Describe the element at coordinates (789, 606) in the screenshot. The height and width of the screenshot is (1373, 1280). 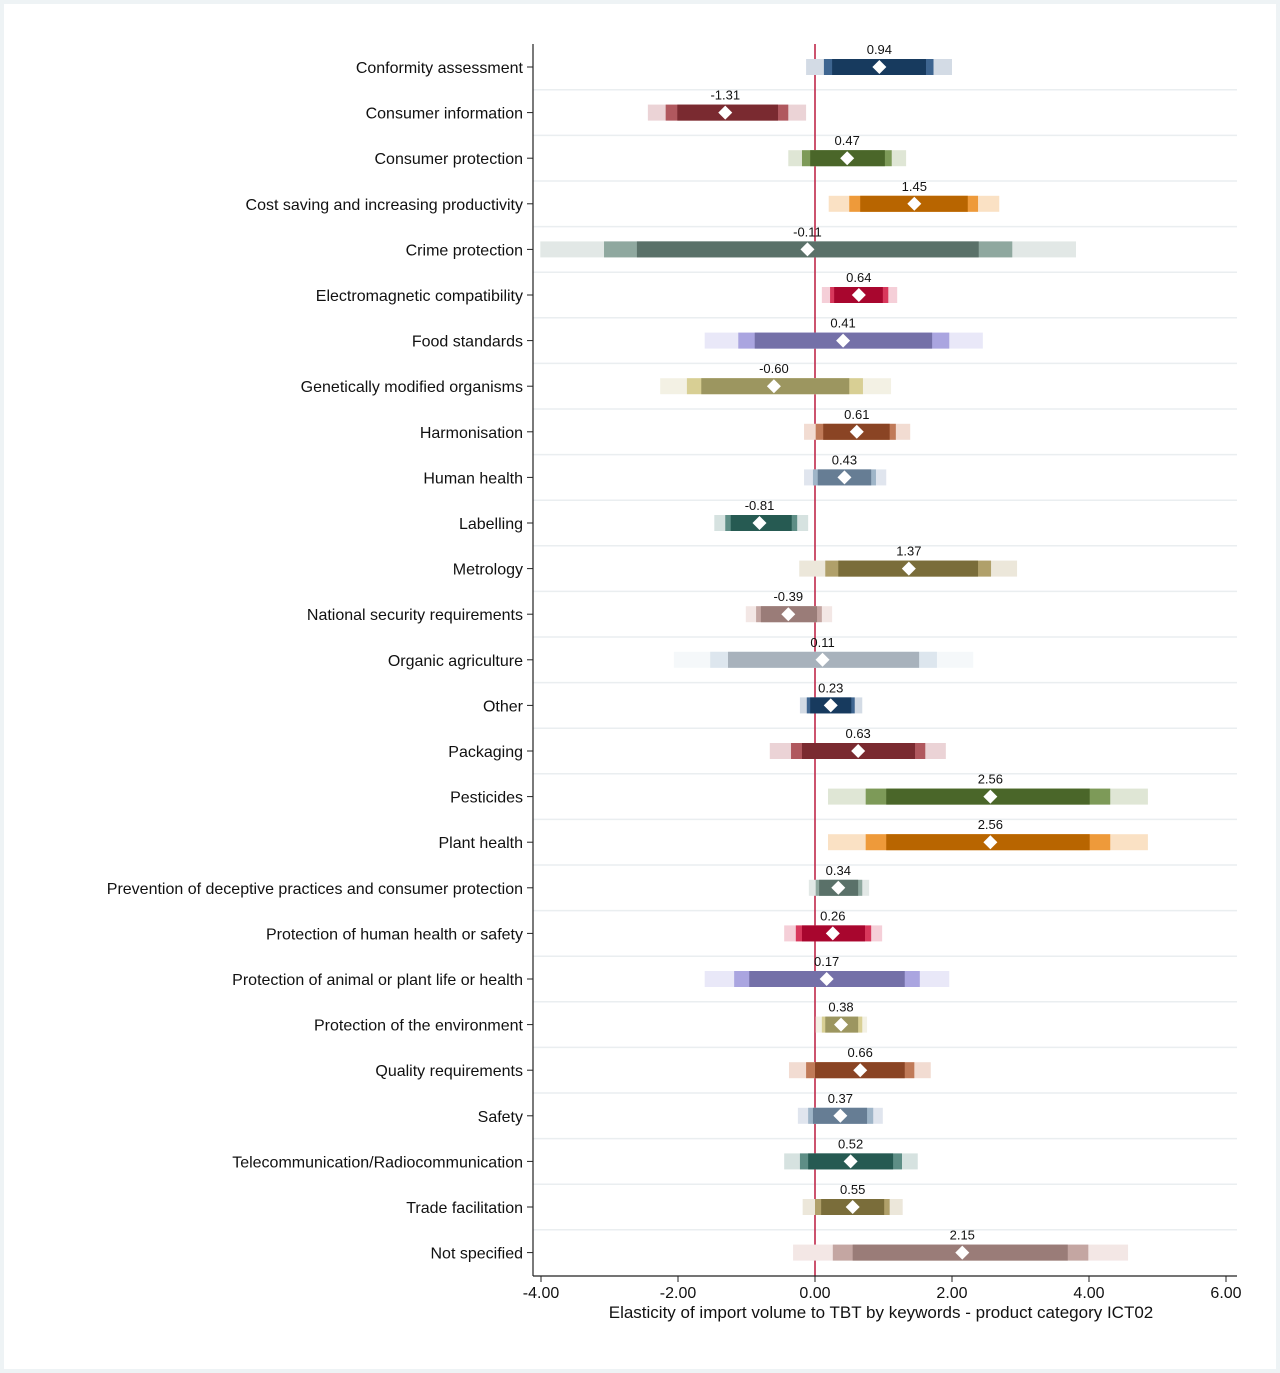
I see `row-national-security-requirements: -0.39` at that location.